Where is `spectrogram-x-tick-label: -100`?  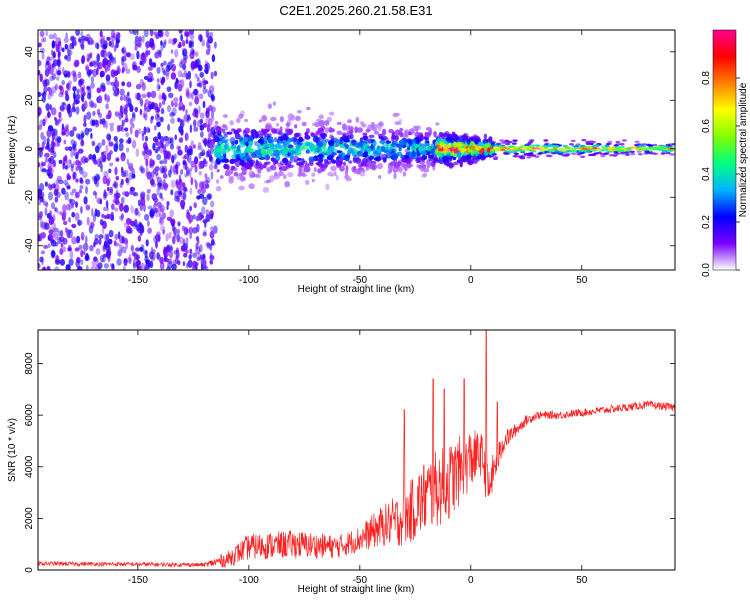 spectrogram-x-tick-label: -100 is located at coordinates (249, 280).